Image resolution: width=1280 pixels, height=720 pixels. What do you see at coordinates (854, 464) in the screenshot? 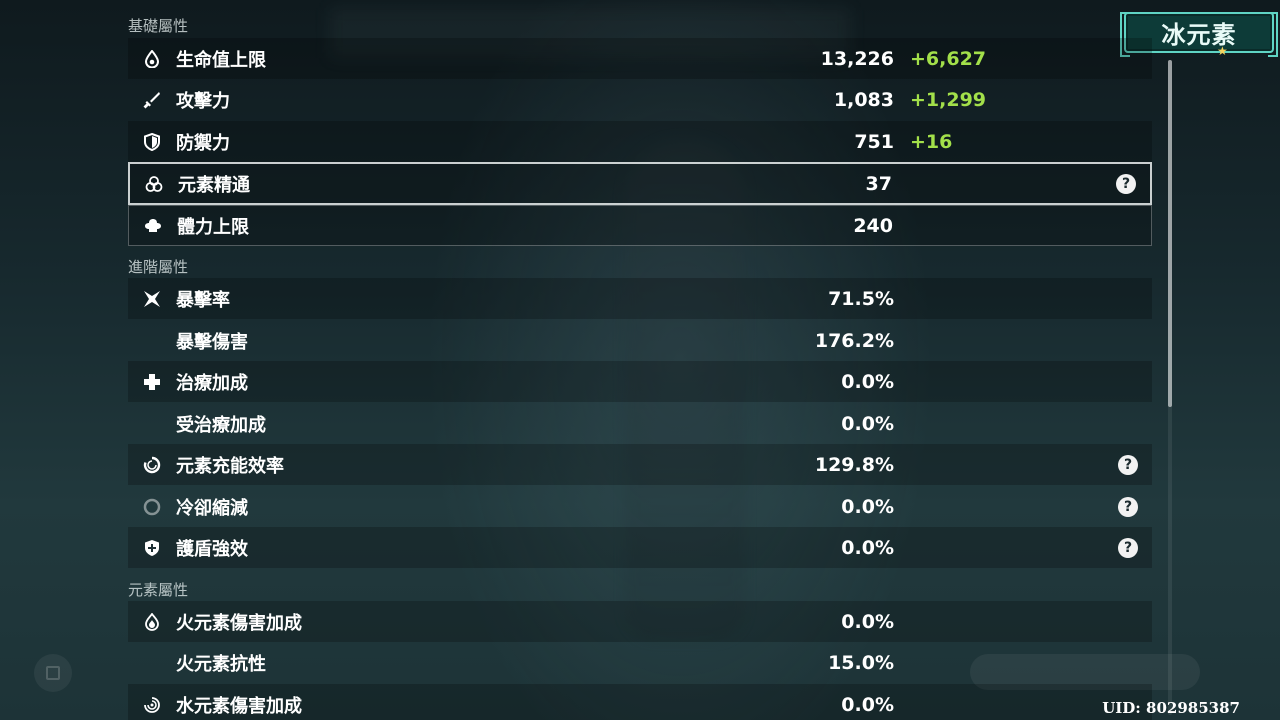
I see `stat-value: 129.8%` at bounding box center [854, 464].